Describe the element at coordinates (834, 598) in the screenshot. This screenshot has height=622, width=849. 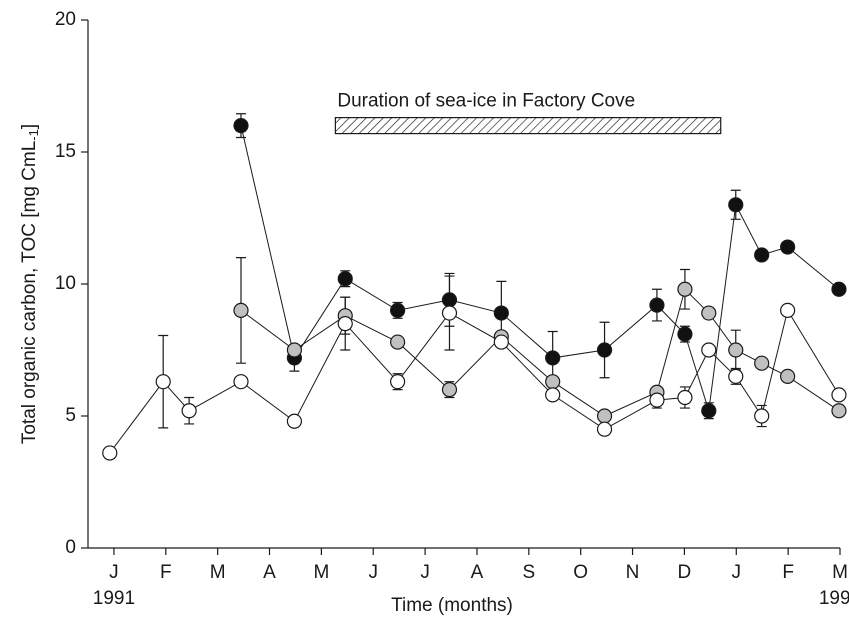
I see `year-label: 1992` at that location.